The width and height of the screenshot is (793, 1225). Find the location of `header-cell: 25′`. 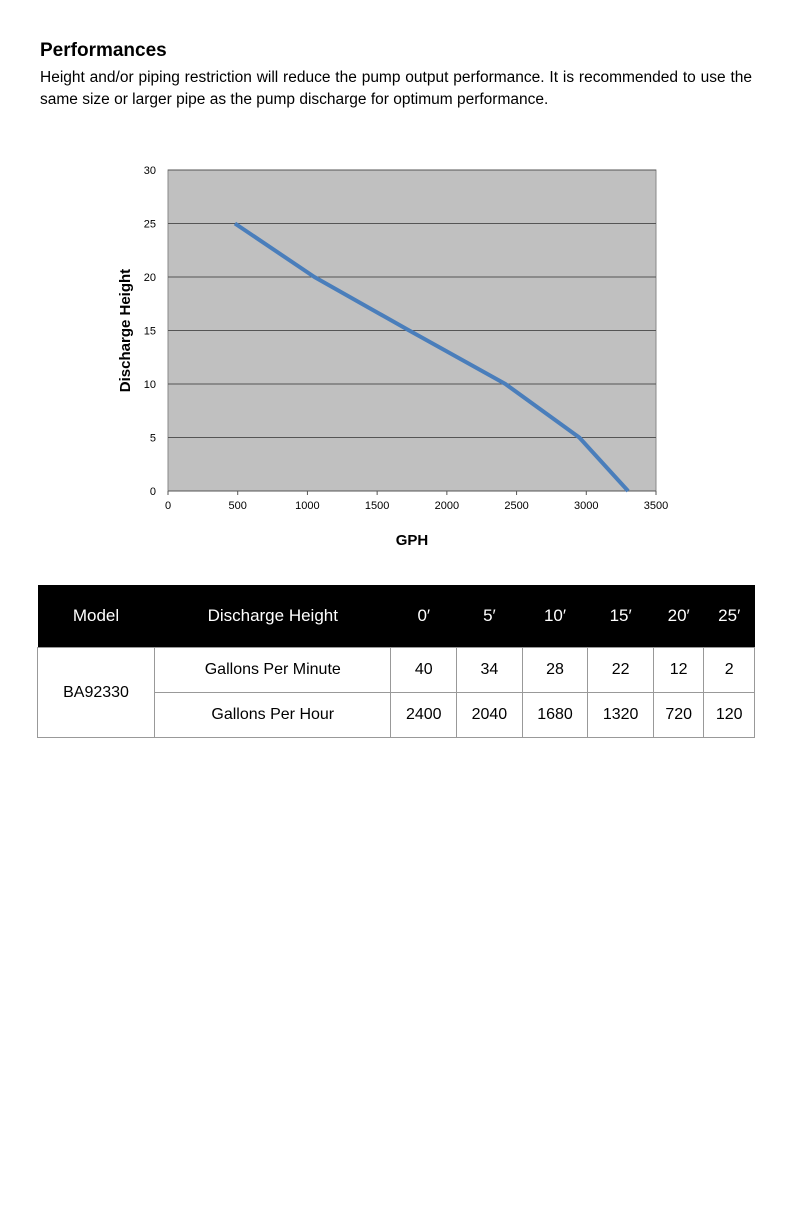

header-cell: 25′ is located at coordinates (729, 616).